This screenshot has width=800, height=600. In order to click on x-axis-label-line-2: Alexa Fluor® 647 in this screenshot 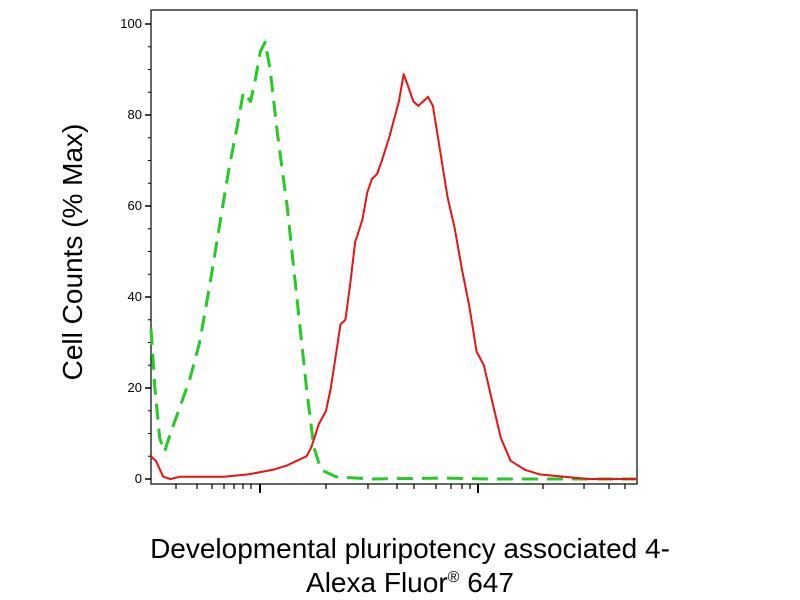, I will do `click(410, 582)`.